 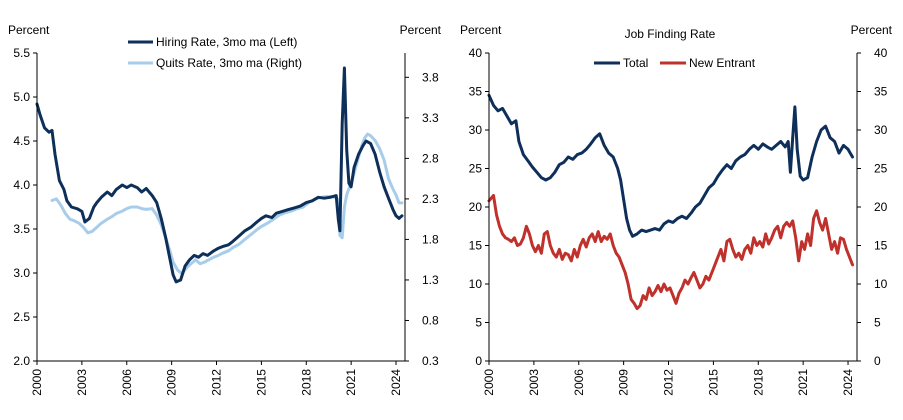 What do you see at coordinates (430, 320) in the screenshot?
I see `left-chart-y-right-tick-label: 0.8` at bounding box center [430, 320].